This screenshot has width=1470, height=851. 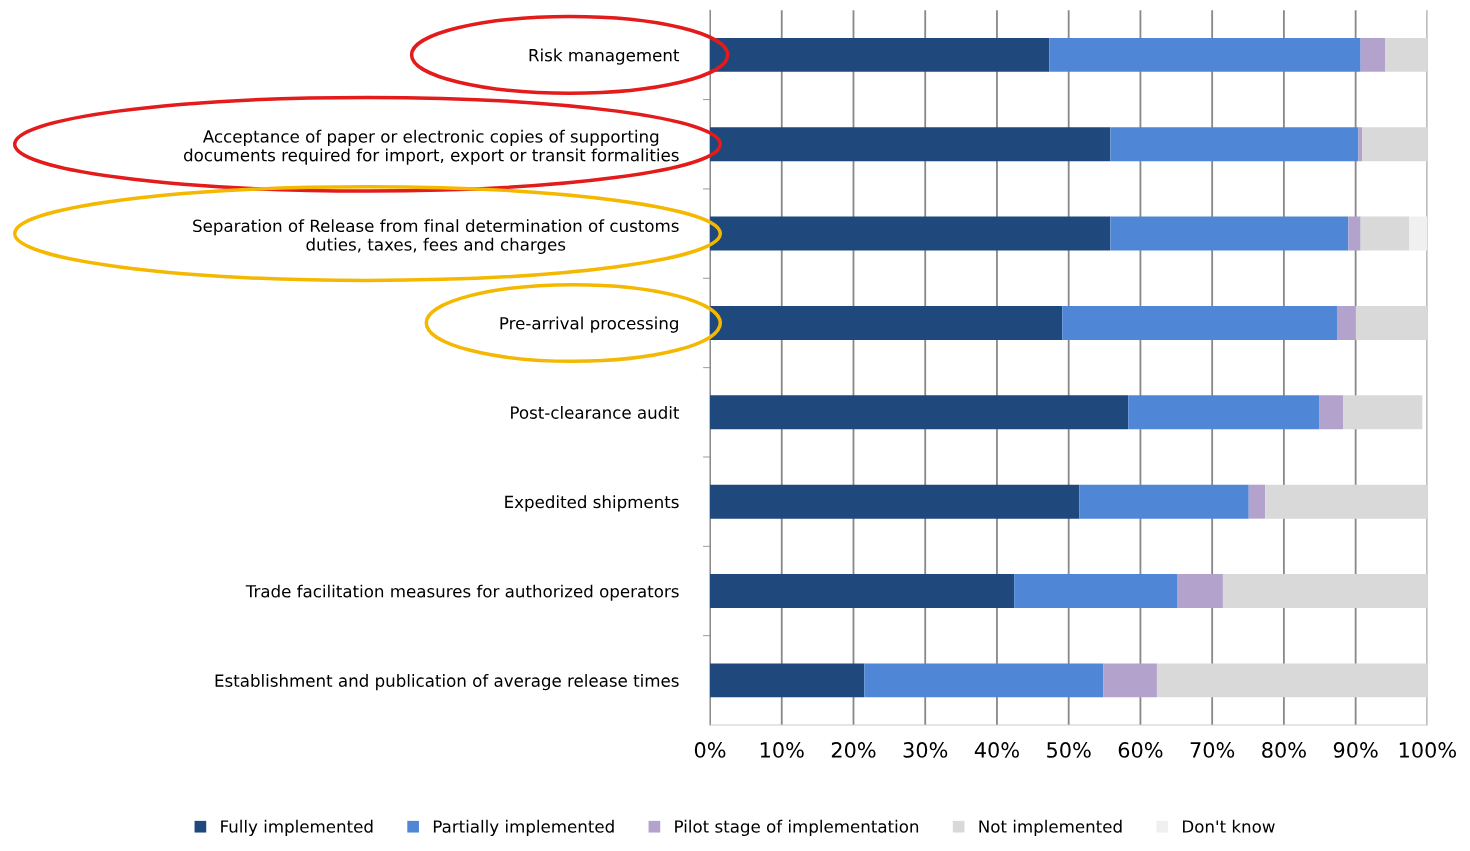 What do you see at coordinates (1284, 750) in the screenshot?
I see `x-tick-label: 80%` at bounding box center [1284, 750].